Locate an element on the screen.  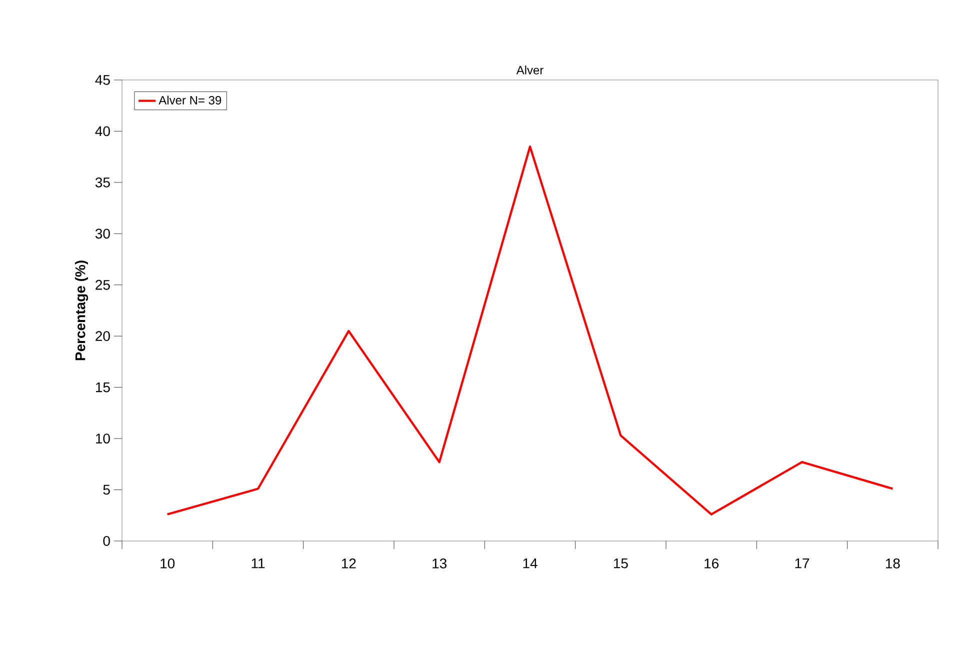
x-tick-label: 15 is located at coordinates (621, 563).